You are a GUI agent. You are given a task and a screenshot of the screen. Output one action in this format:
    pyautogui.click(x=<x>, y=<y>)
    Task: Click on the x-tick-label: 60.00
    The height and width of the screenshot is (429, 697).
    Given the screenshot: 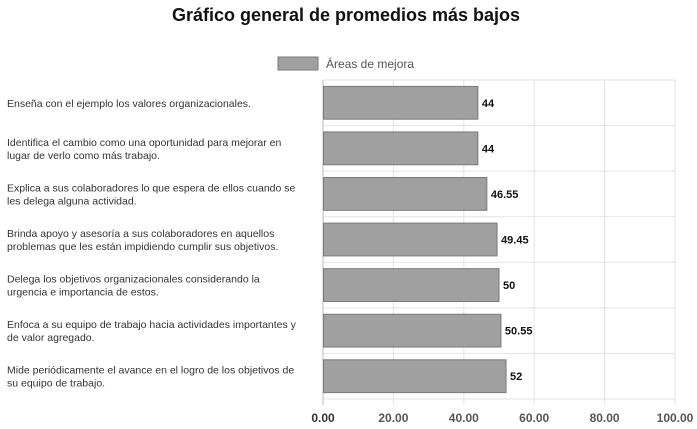 What is the action you would take?
    pyautogui.click(x=534, y=418)
    